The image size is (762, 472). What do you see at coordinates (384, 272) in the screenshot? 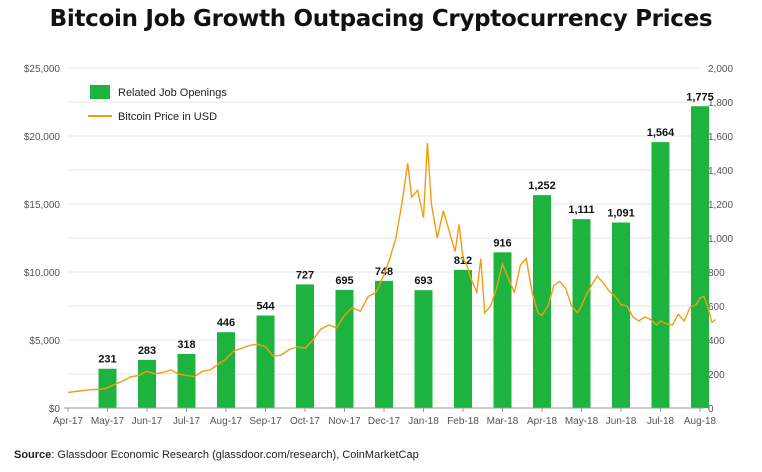
I see `bar-data-label: 748` at bounding box center [384, 272].